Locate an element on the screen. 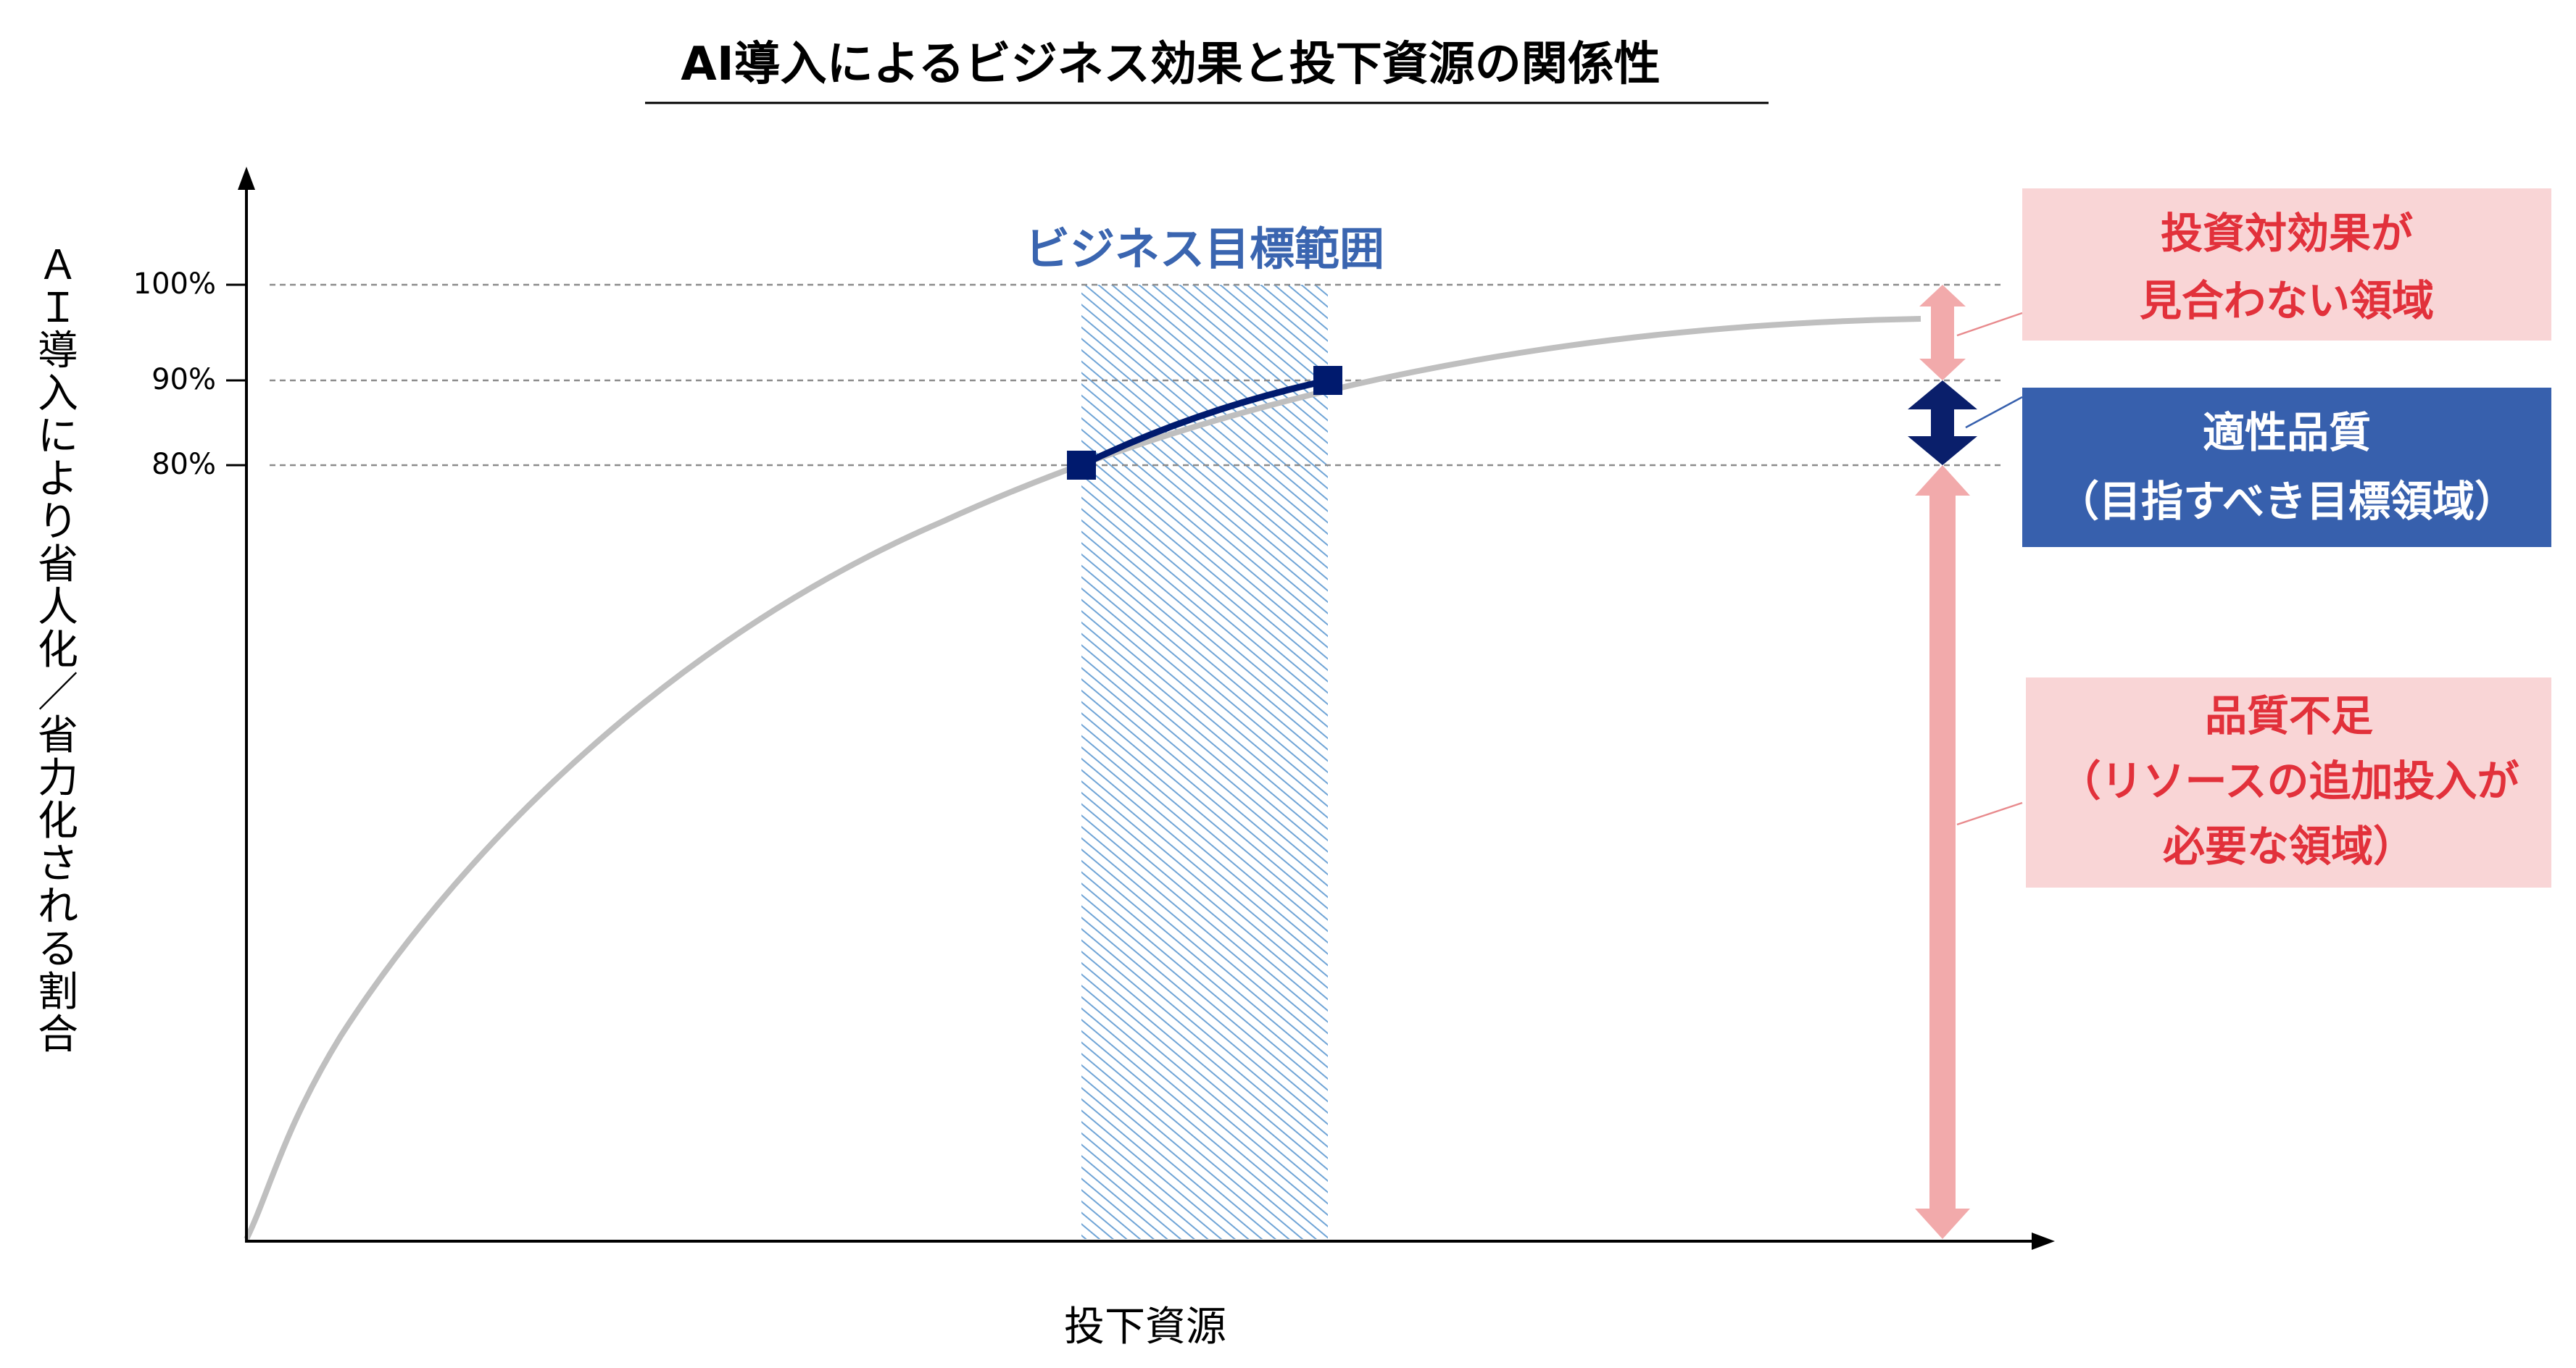 This screenshot has width=2576, height=1368. optimal-line-2: （目指すべき目標領域） is located at coordinates (2287, 501).